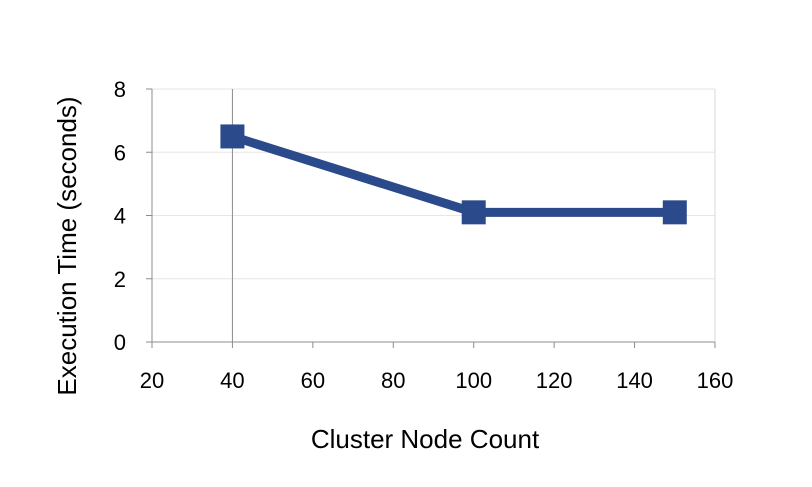  Describe the element at coordinates (152, 380) in the screenshot. I see `x-tick-label: 20` at that location.